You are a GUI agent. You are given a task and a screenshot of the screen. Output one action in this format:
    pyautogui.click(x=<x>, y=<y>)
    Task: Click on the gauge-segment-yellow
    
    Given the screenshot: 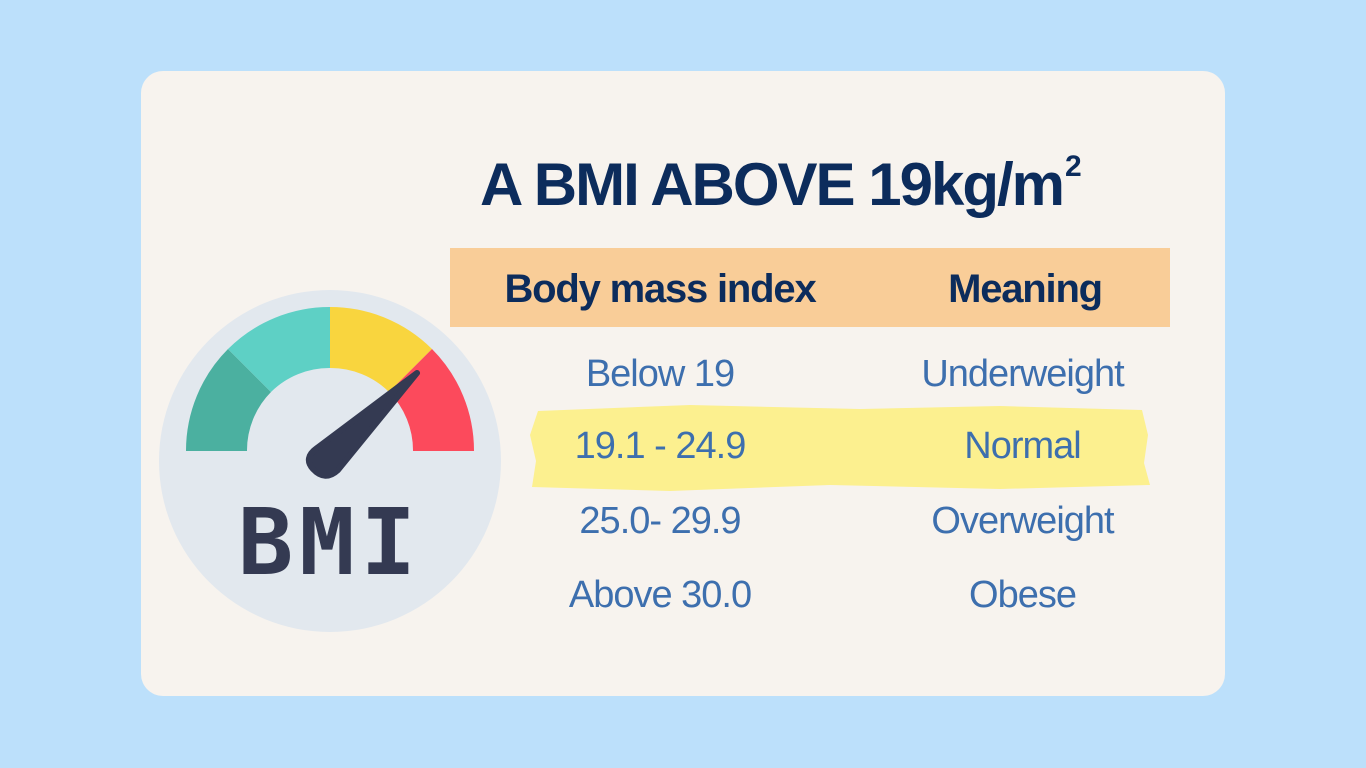 What is the action you would take?
    pyautogui.click(x=381, y=349)
    